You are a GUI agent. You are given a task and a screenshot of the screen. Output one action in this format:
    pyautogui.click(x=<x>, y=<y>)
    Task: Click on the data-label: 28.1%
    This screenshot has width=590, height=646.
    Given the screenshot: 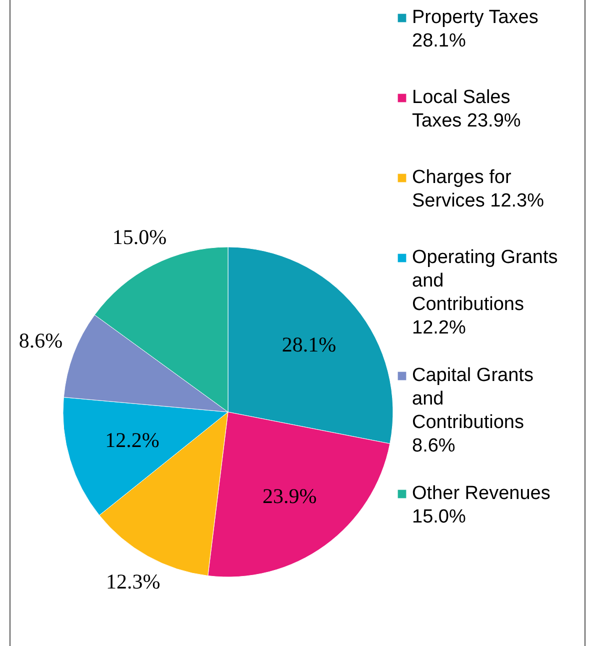 What is the action you would take?
    pyautogui.click(x=309, y=344)
    